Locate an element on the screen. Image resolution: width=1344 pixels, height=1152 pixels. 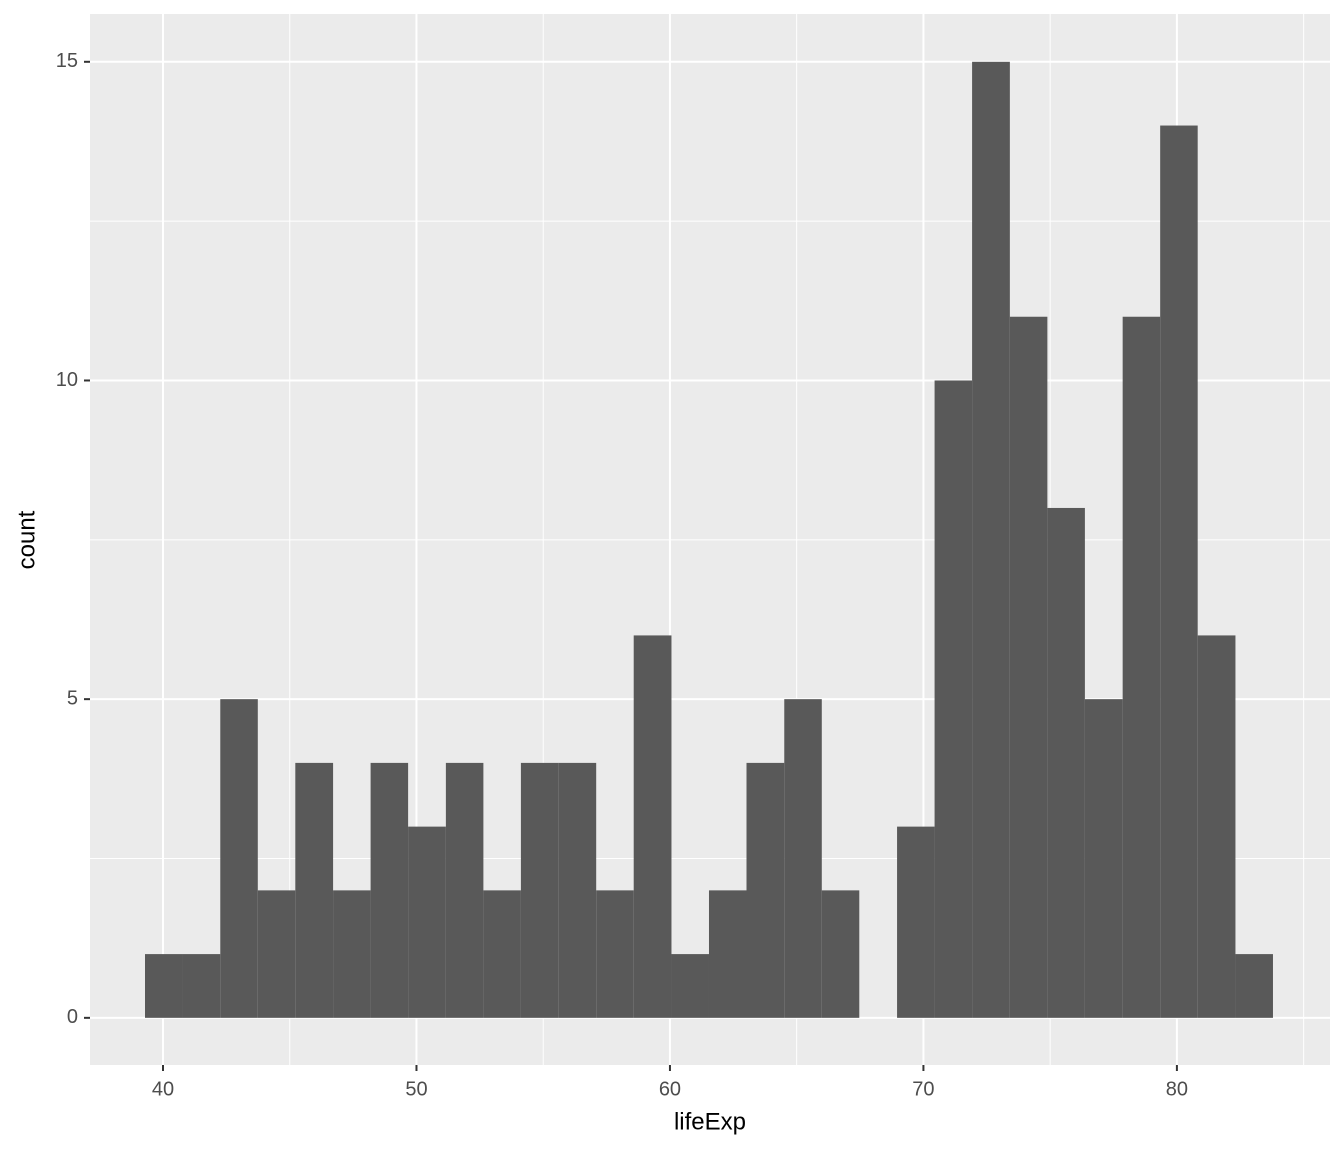
x-axis-title: lifeExp is located at coordinates (710, 1121).